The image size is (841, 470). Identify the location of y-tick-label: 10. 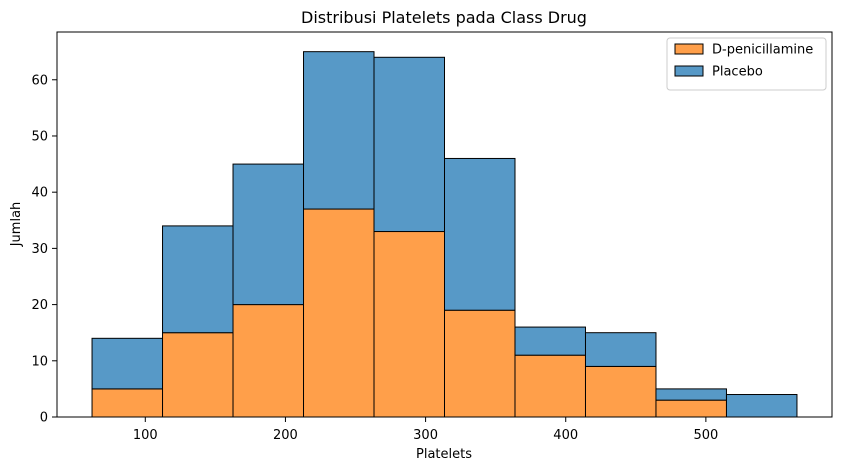
(39, 361).